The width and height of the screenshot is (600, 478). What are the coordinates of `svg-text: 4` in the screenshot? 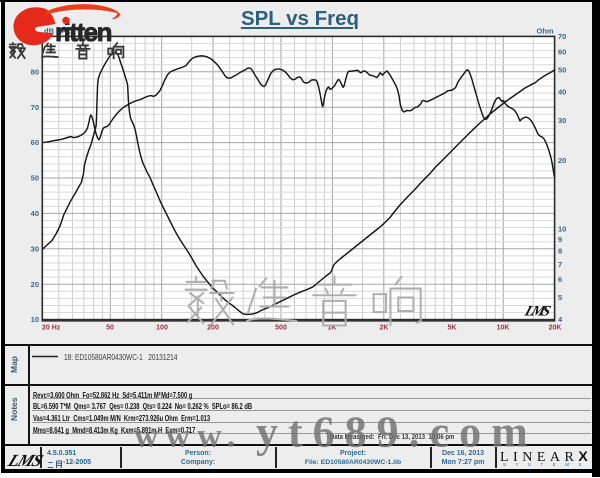 It's located at (560, 319).